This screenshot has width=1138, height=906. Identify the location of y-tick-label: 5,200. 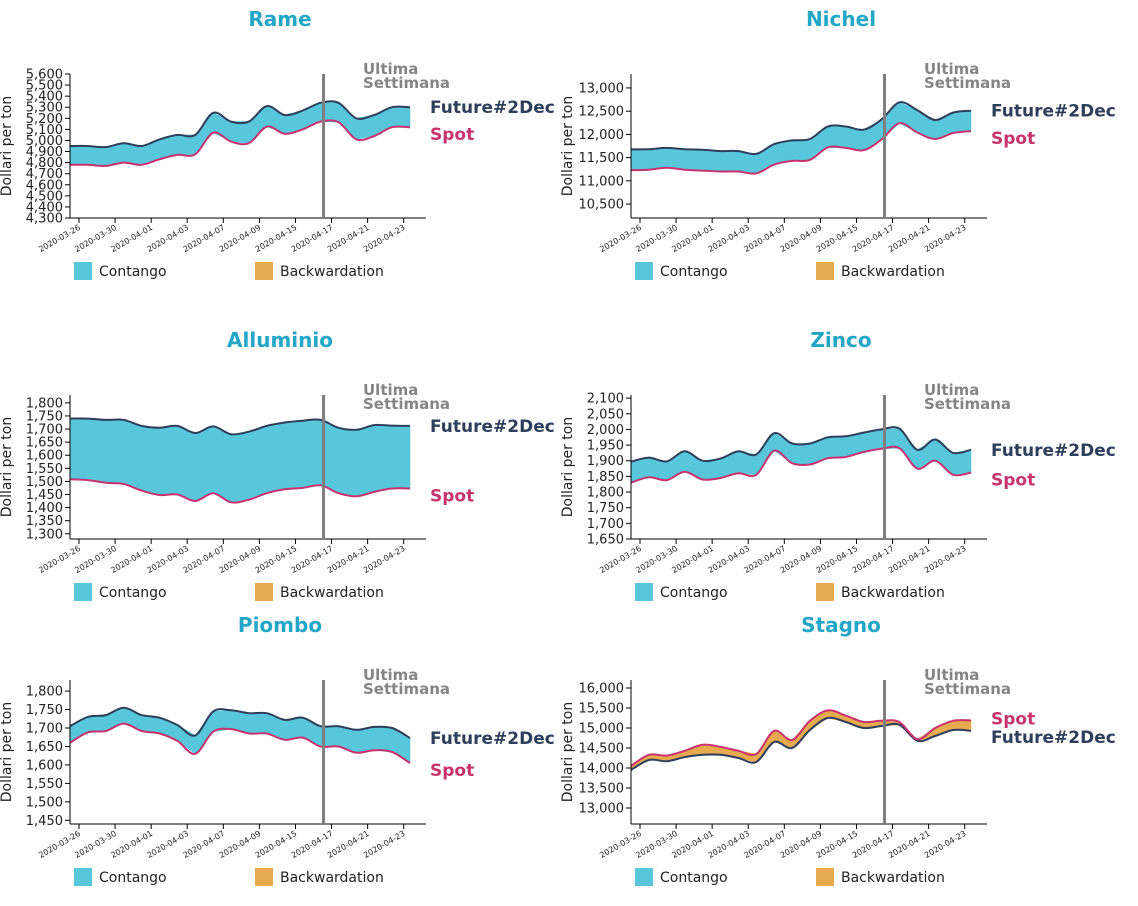
(44, 119).